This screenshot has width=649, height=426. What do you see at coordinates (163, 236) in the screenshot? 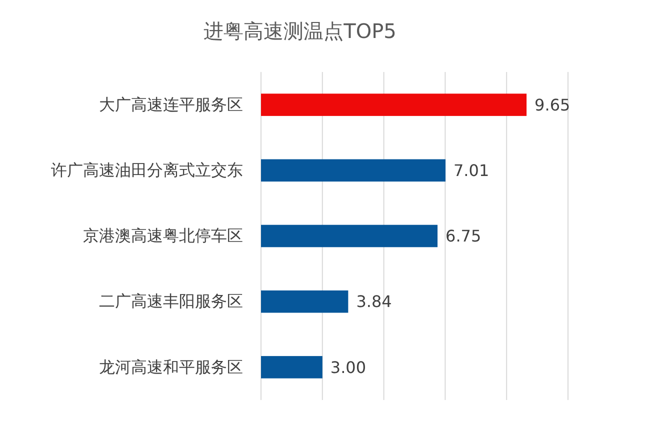
I see `y-tick-label: 京港澳高速粤北停车区` at bounding box center [163, 236].